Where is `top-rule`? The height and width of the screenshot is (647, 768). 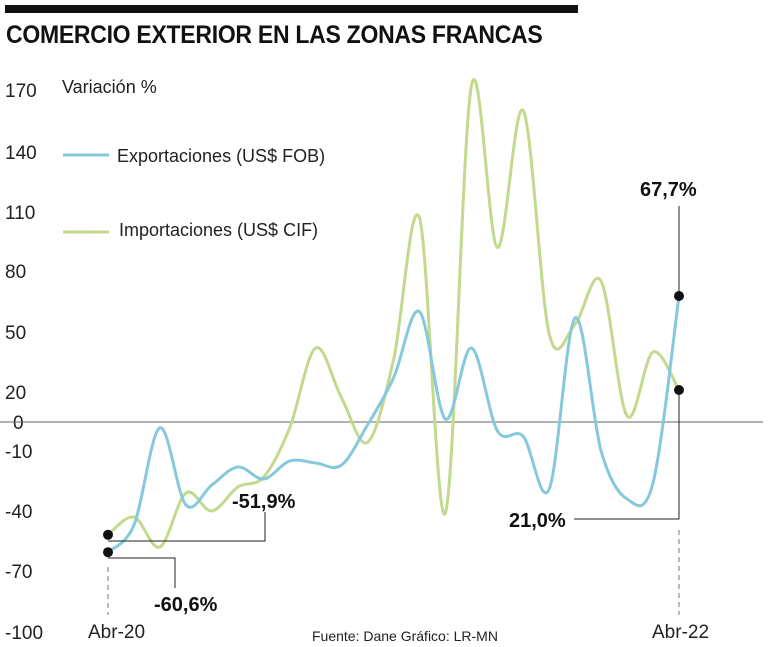 top-rule is located at coordinates (291, 9).